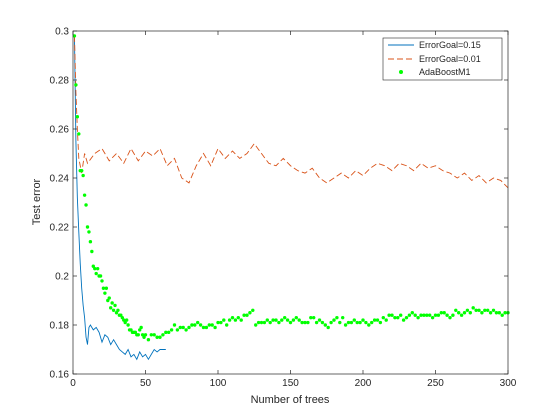 Image resolution: width=560 pixels, height=420 pixels. Describe the element at coordinates (450, 45) in the screenshot. I see `legend-label-errorgoal-0-15: ErrorGoal=0.15` at that location.